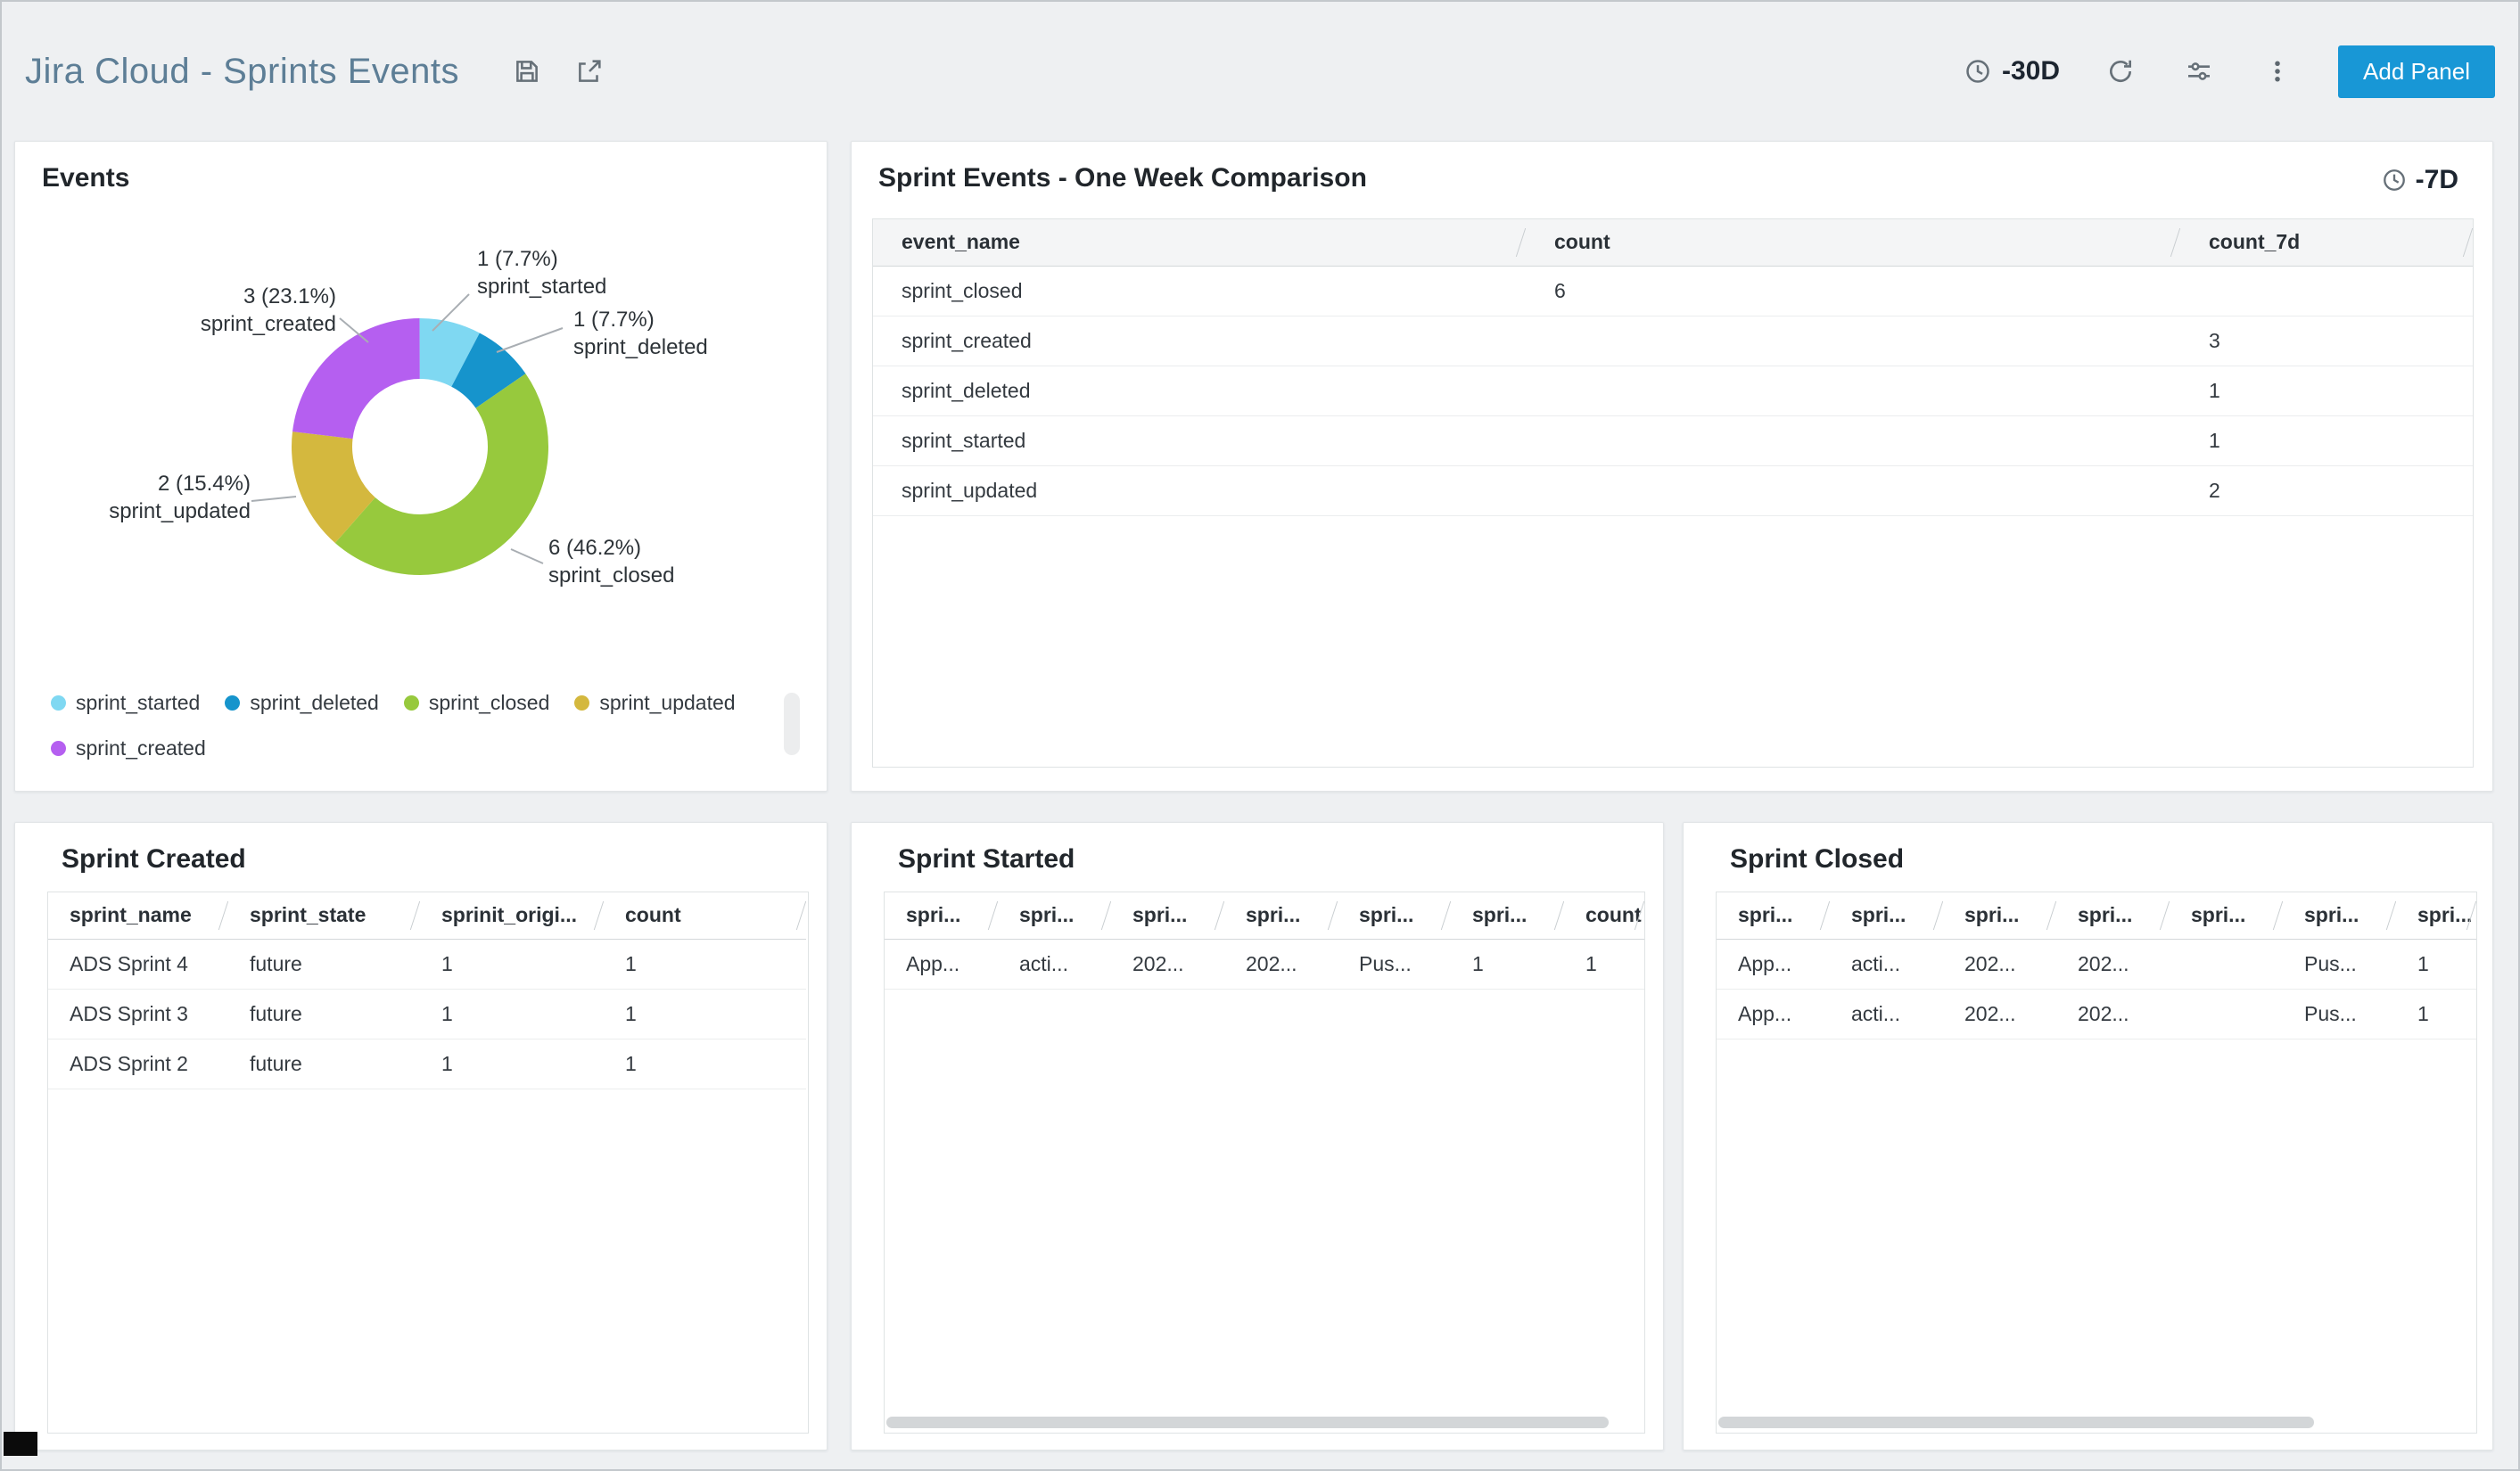 This screenshot has width=2520, height=1471. I want to click on table-cell: 2, so click(2326, 490).